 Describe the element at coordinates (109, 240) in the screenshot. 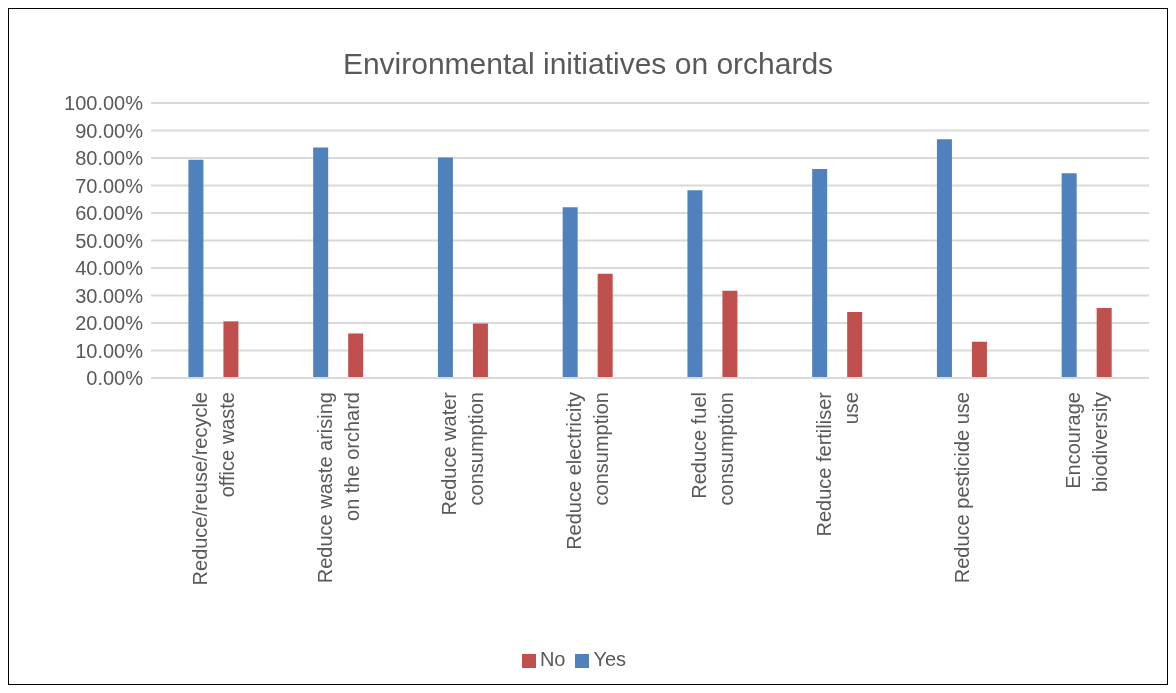

I see `y-tick-label: 50.00%` at that location.